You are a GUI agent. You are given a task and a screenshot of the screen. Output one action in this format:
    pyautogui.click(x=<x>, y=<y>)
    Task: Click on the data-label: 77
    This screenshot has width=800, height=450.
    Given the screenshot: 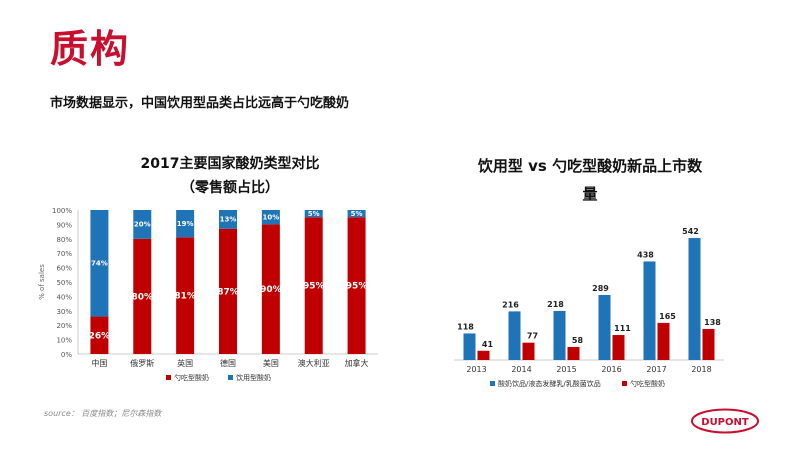 What is the action you would take?
    pyautogui.click(x=532, y=336)
    